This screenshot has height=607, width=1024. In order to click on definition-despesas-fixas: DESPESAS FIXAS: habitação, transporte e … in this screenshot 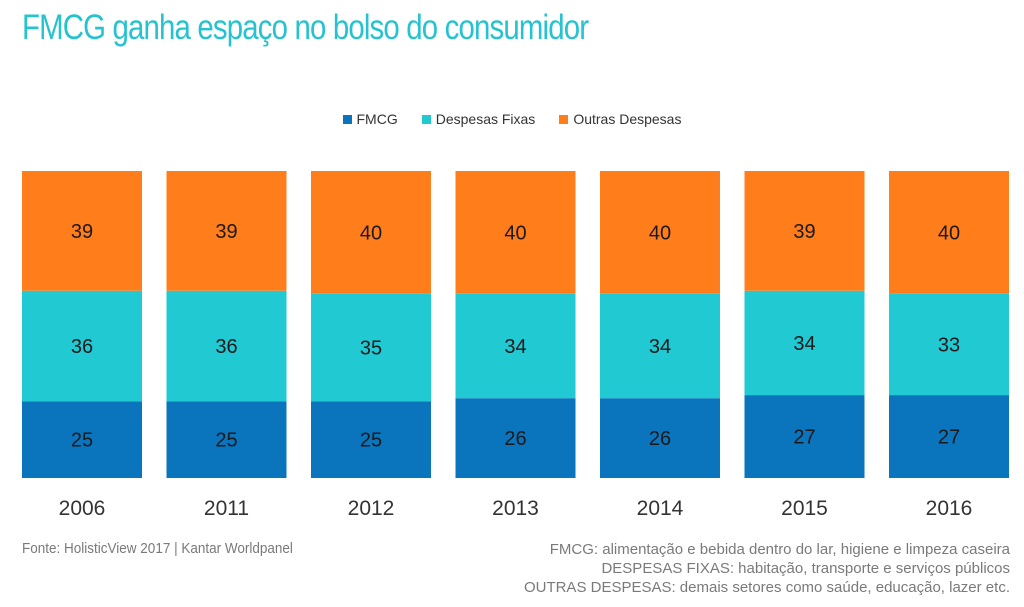, I will do `click(805, 568)`.